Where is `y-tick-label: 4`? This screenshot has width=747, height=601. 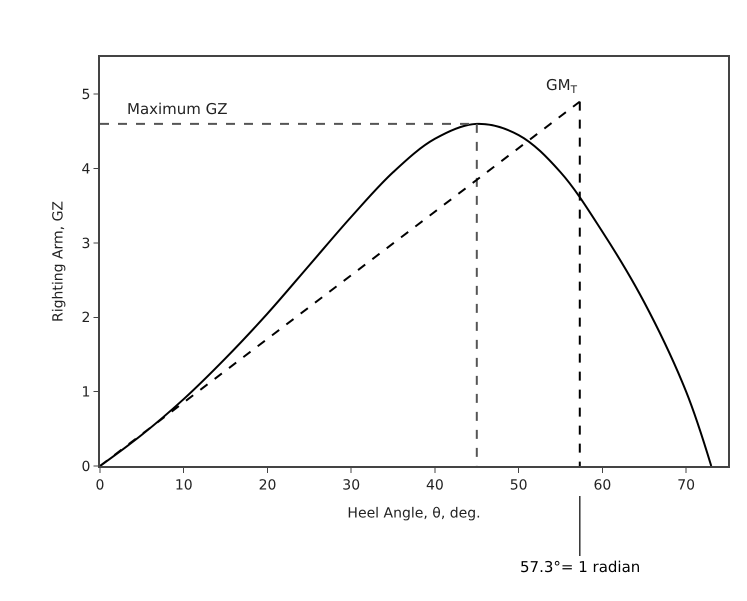 y-tick-label: 4 is located at coordinates (86, 169).